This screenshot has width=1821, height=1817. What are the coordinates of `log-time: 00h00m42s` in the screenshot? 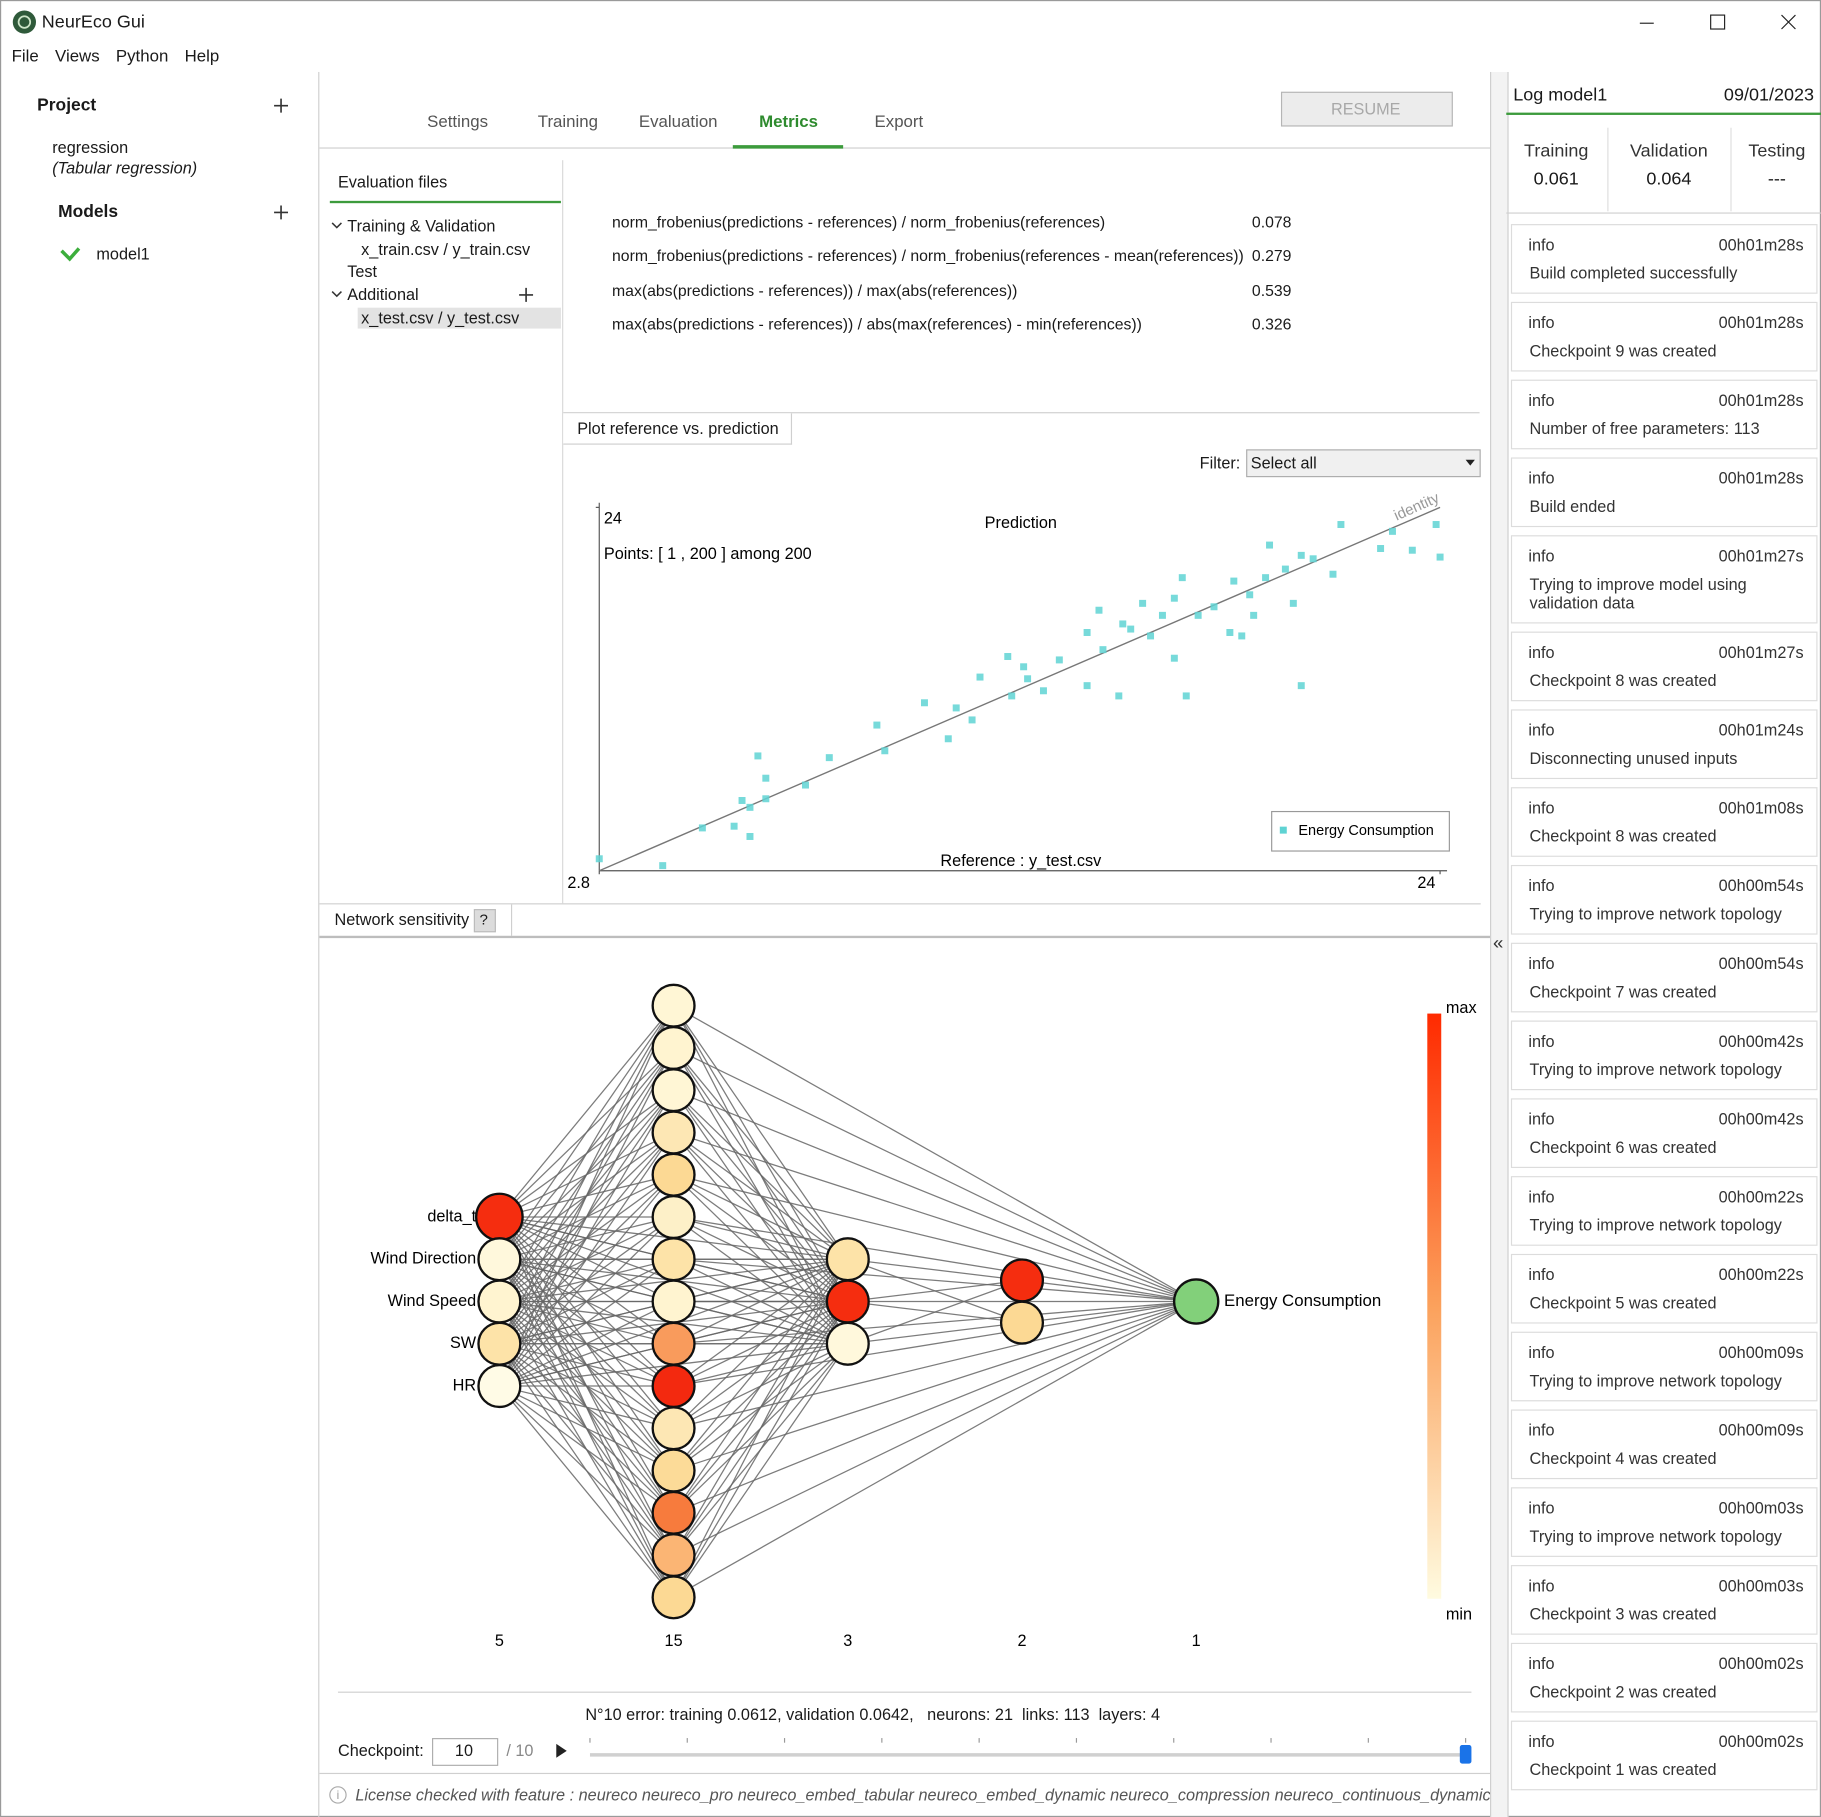 It's located at (1761, 1041).